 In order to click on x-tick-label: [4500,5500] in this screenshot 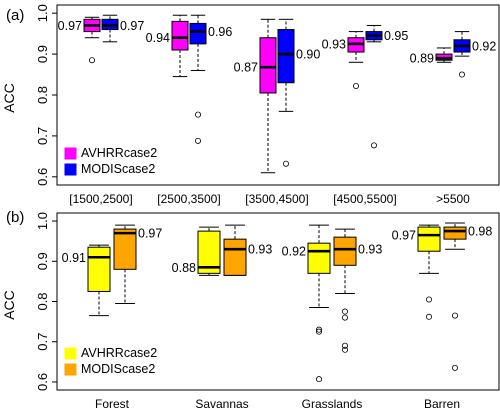, I will do `click(364, 199)`.